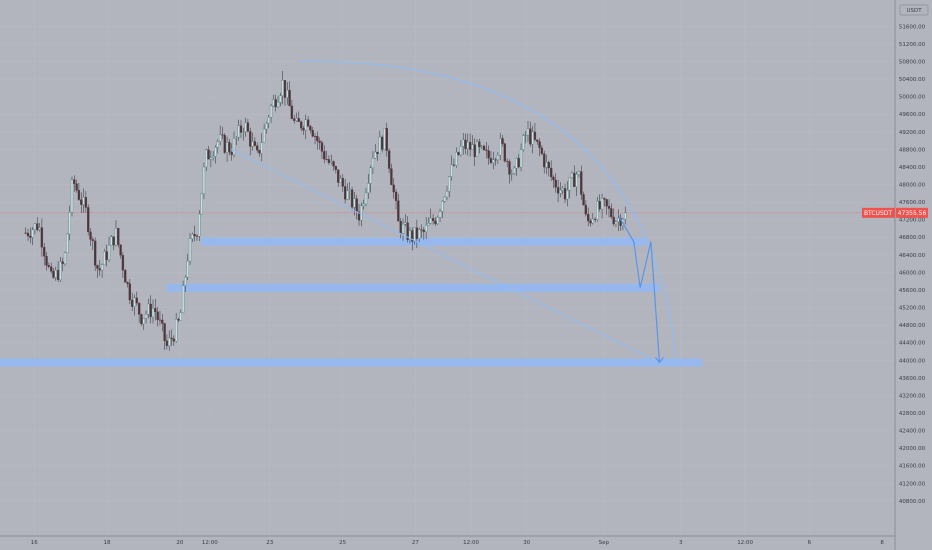 This screenshot has height=550, width=932. I want to click on x-tick-label: 18, so click(107, 543).